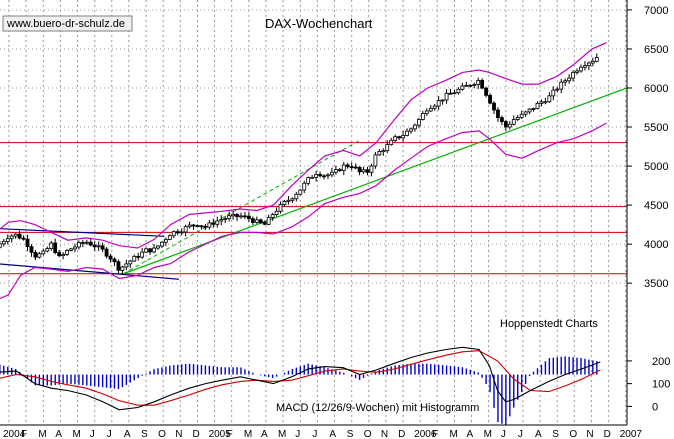  I want to click on chart-title: DAX-Wochenchart, so click(319, 23).